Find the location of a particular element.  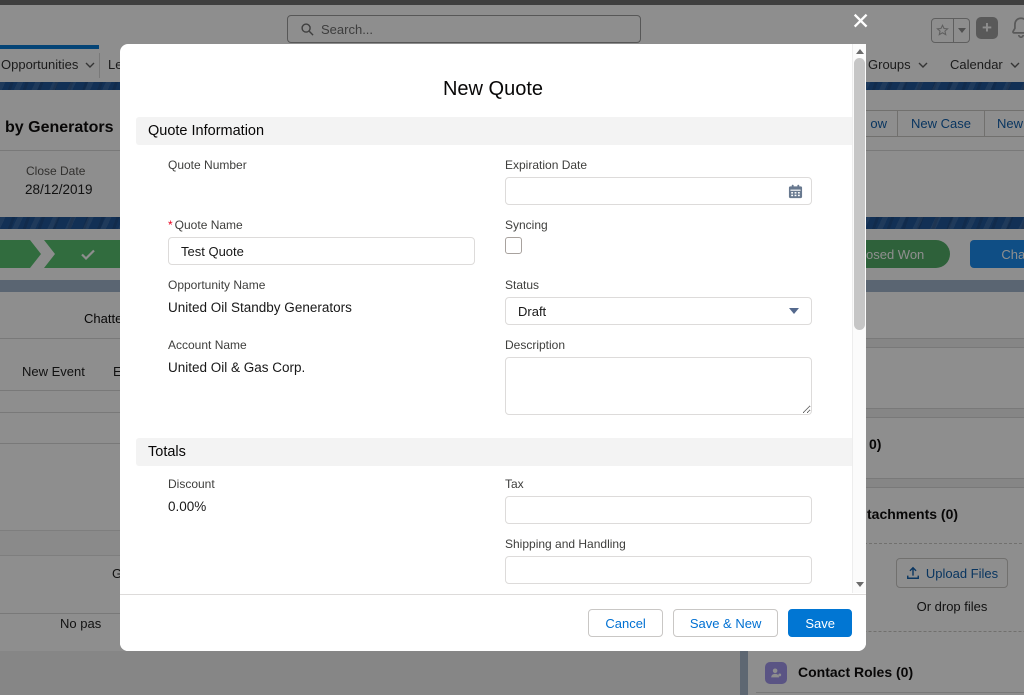

global-header: Search... + is located at coordinates (512, 26).